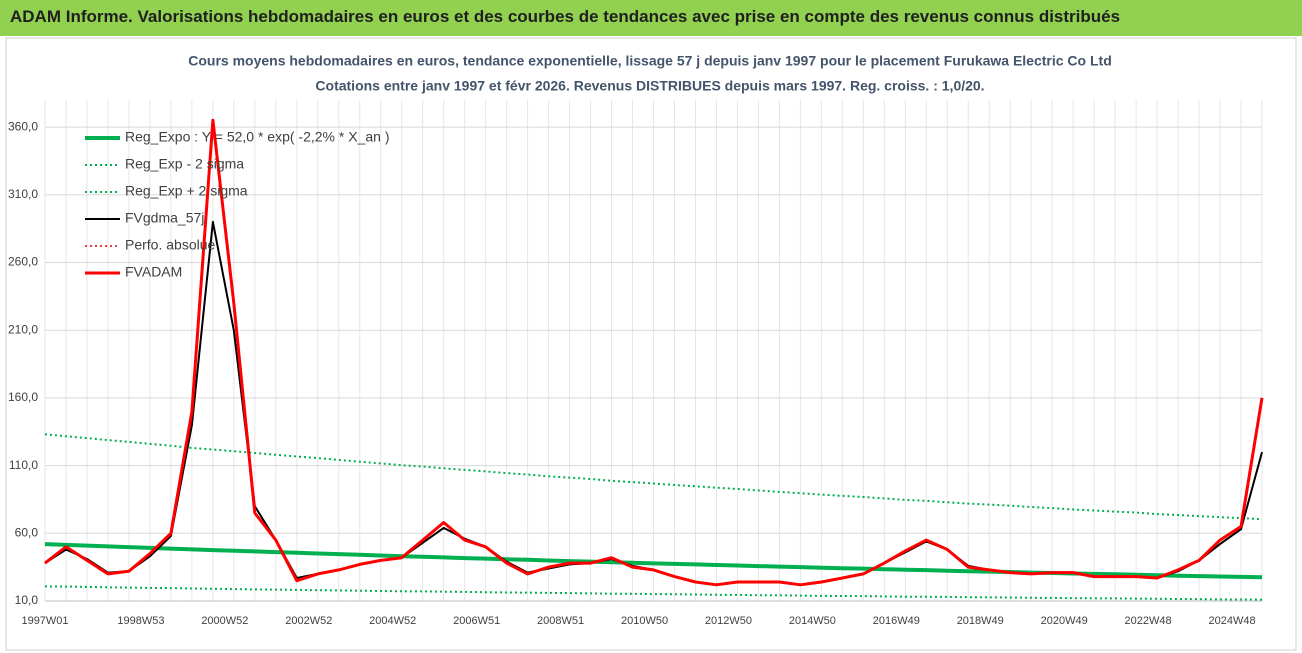 The width and height of the screenshot is (1302, 653). I want to click on y-tick-label: 310,0, so click(23, 194).